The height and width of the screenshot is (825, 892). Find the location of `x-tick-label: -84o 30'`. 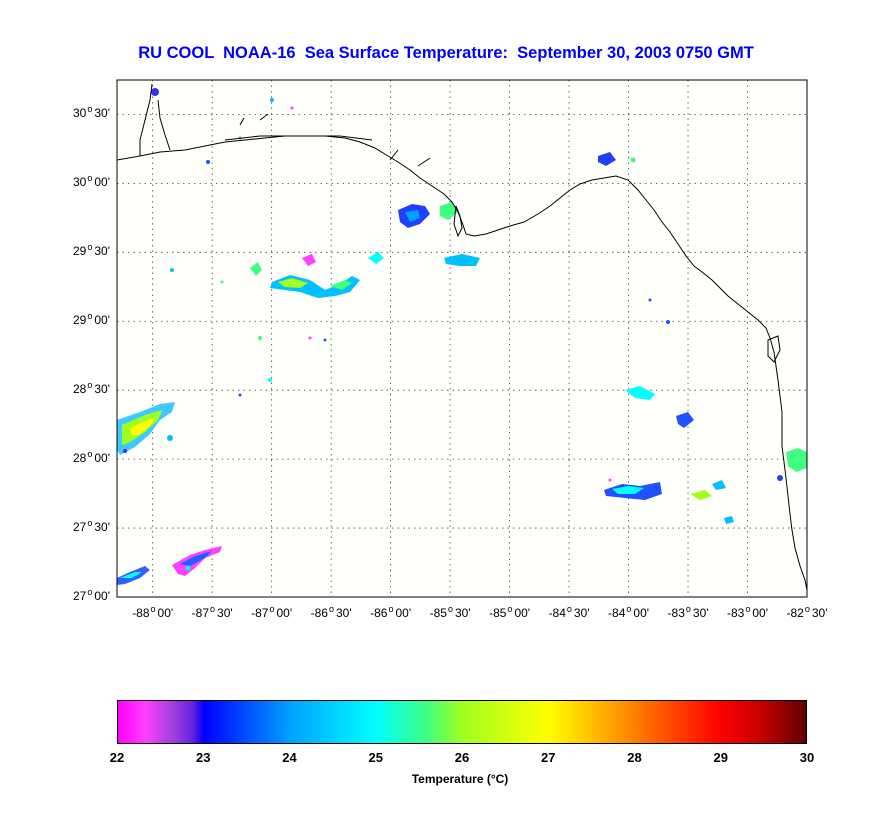

x-tick-label: -84o 30' is located at coordinates (569, 612).